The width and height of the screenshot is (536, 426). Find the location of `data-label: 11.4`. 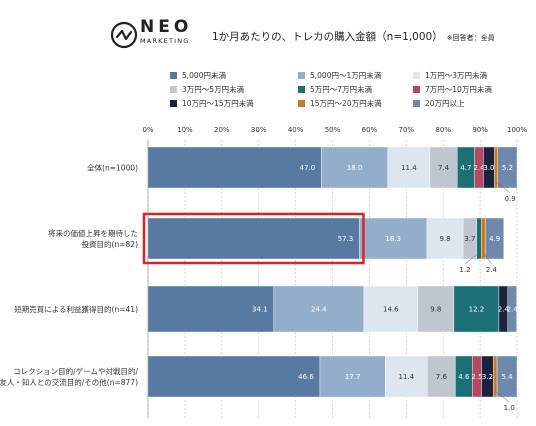

data-label: 11.4 is located at coordinates (409, 168).